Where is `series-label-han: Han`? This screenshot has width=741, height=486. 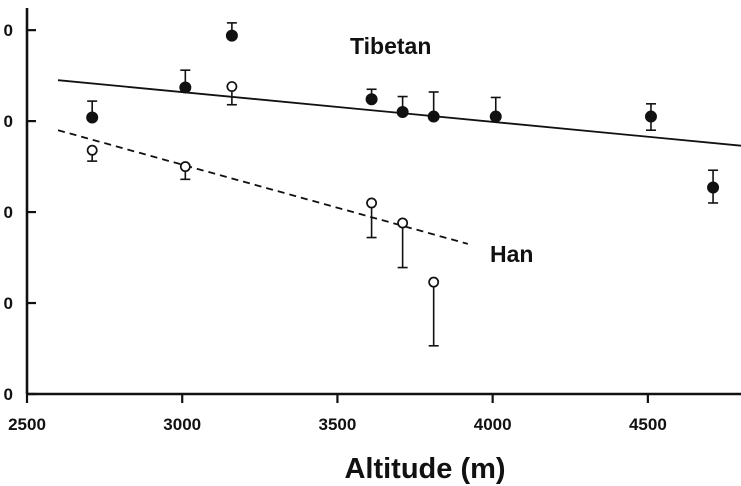
series-label-han: Han is located at coordinates (511, 254).